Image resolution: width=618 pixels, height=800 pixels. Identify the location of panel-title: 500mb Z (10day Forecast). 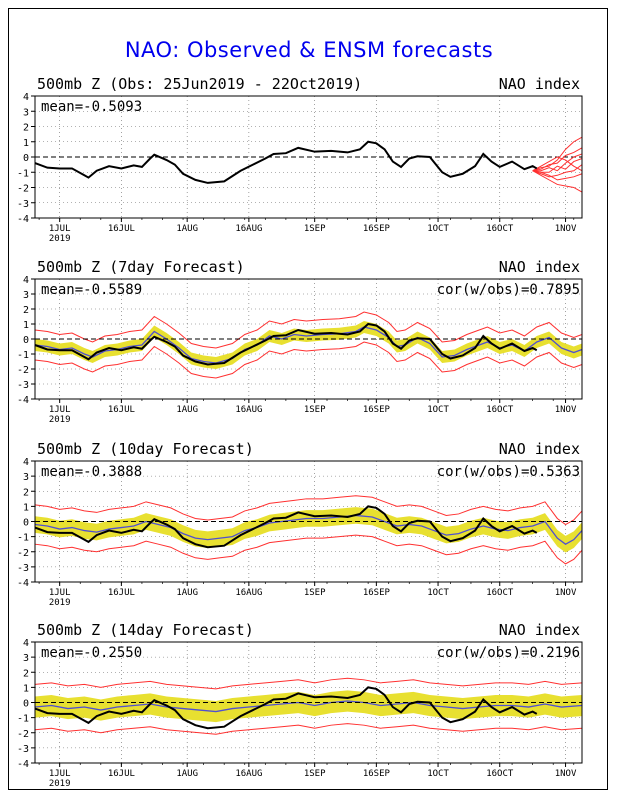
(145, 449).